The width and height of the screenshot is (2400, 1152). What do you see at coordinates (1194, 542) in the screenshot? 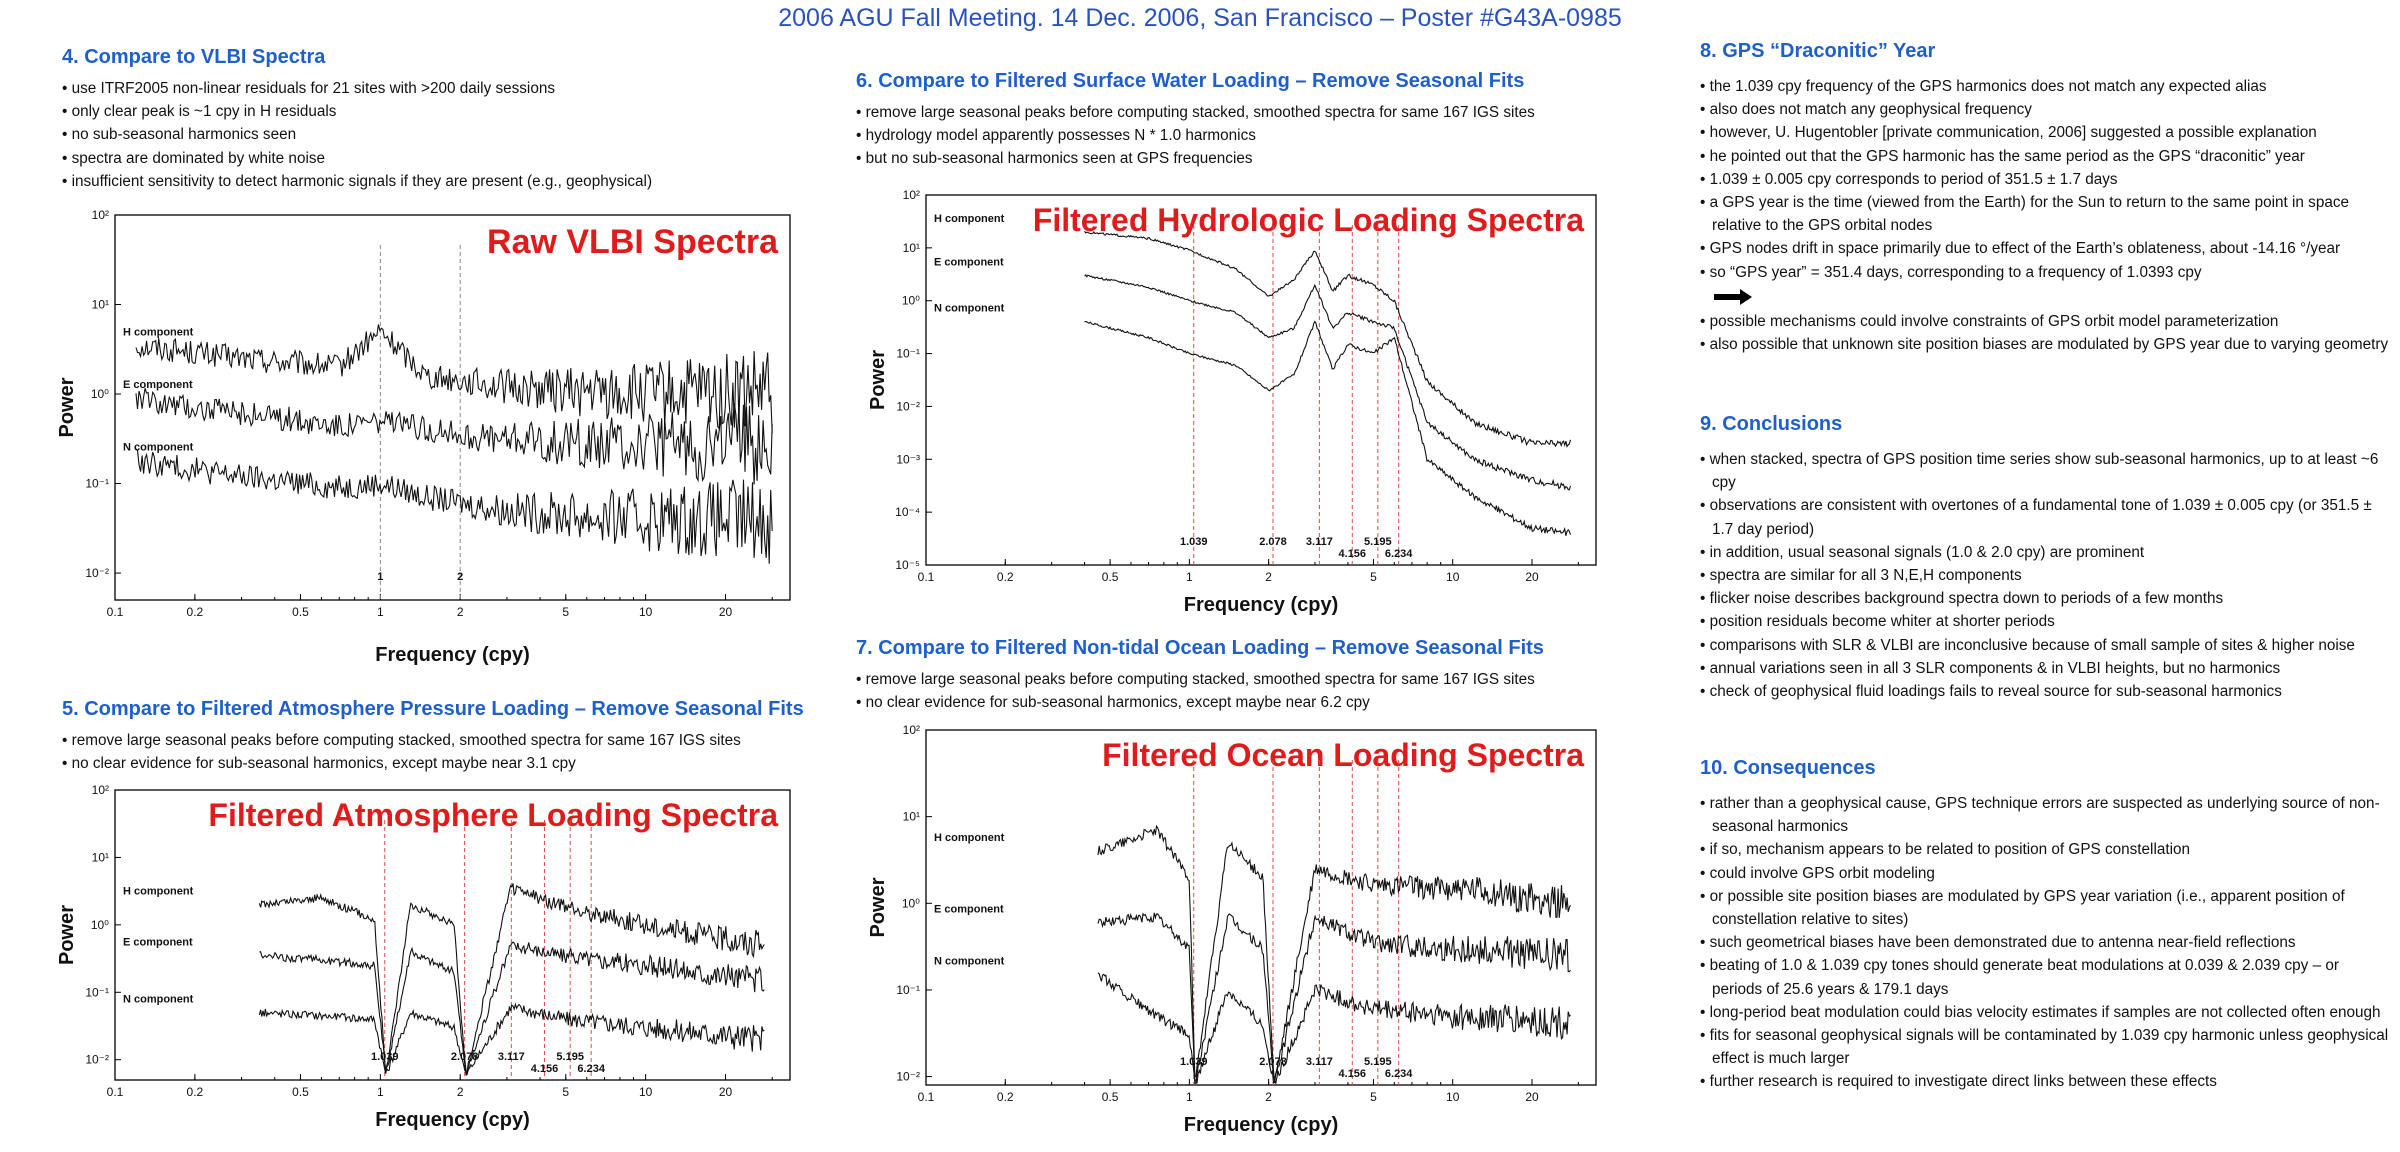
I see `marker-label: 1.039` at bounding box center [1194, 542].